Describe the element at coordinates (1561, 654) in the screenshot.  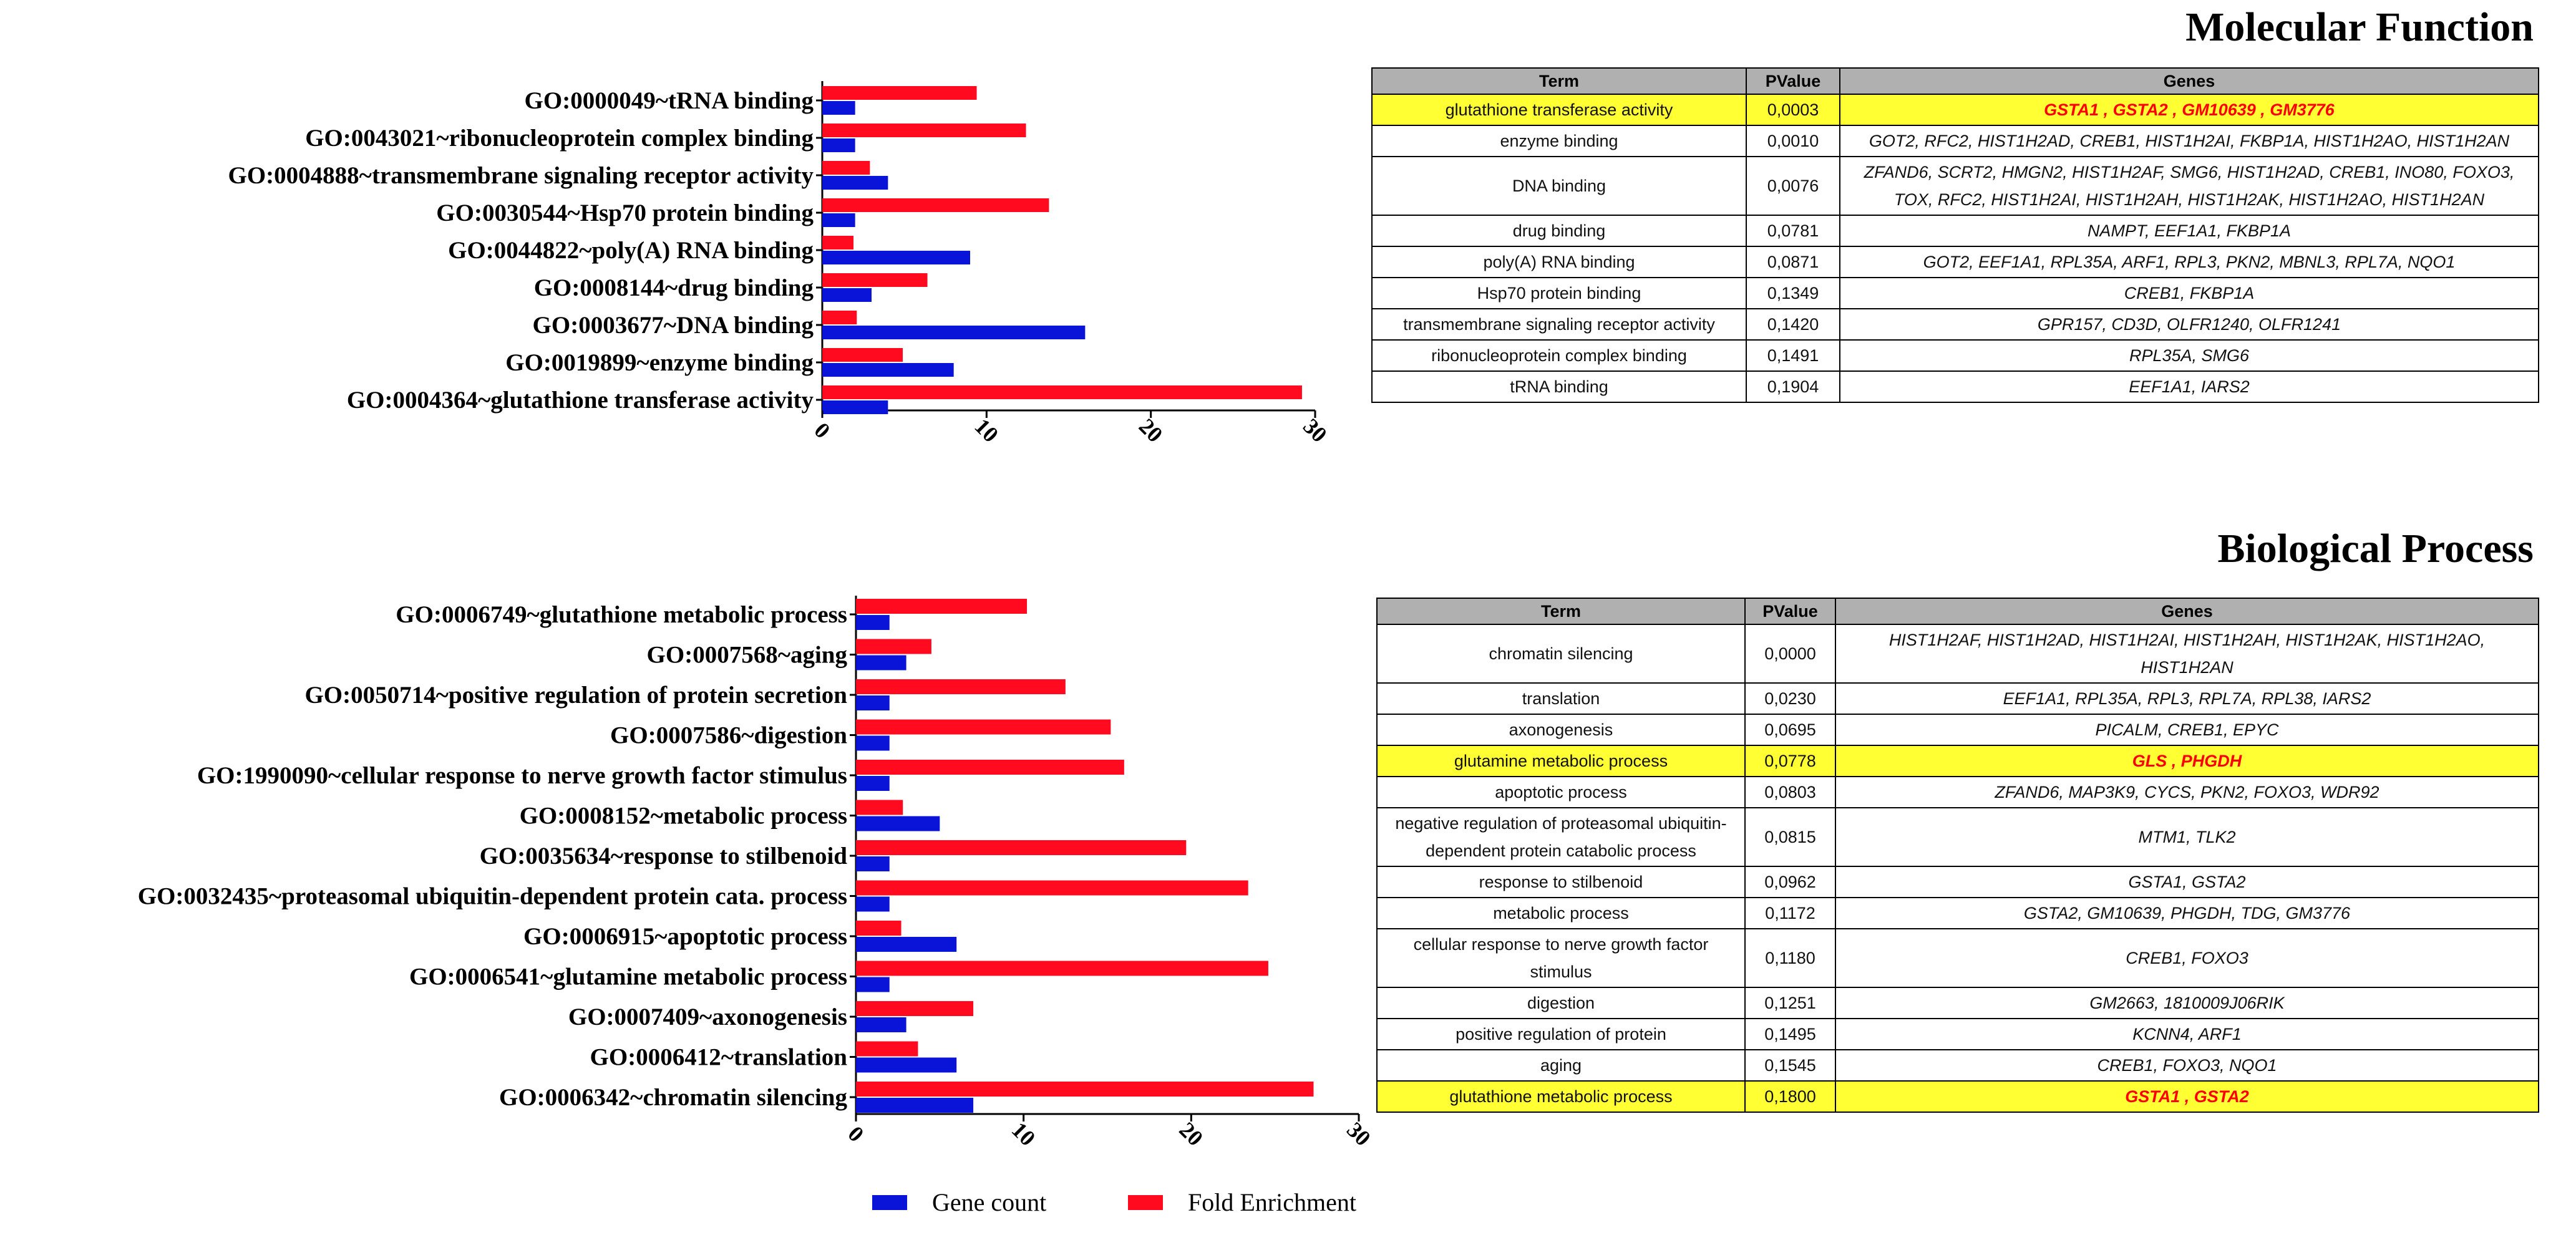
I see `term-cell: chromatin silencing` at that location.